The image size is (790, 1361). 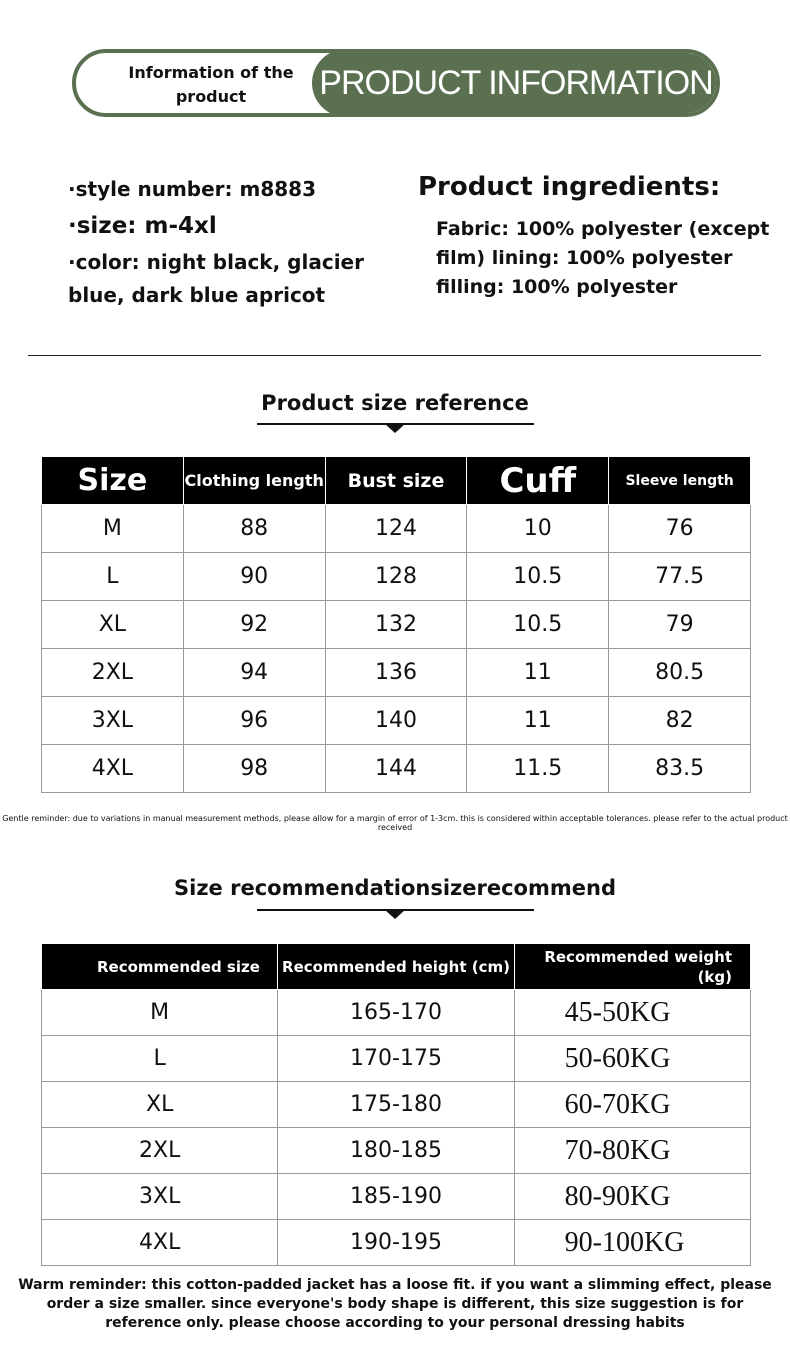 I want to click on table-cell: 136, so click(x=396, y=672).